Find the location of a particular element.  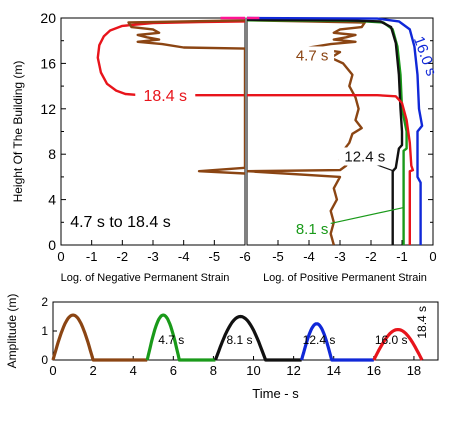

time-label: 8.1 s is located at coordinates (239, 340).